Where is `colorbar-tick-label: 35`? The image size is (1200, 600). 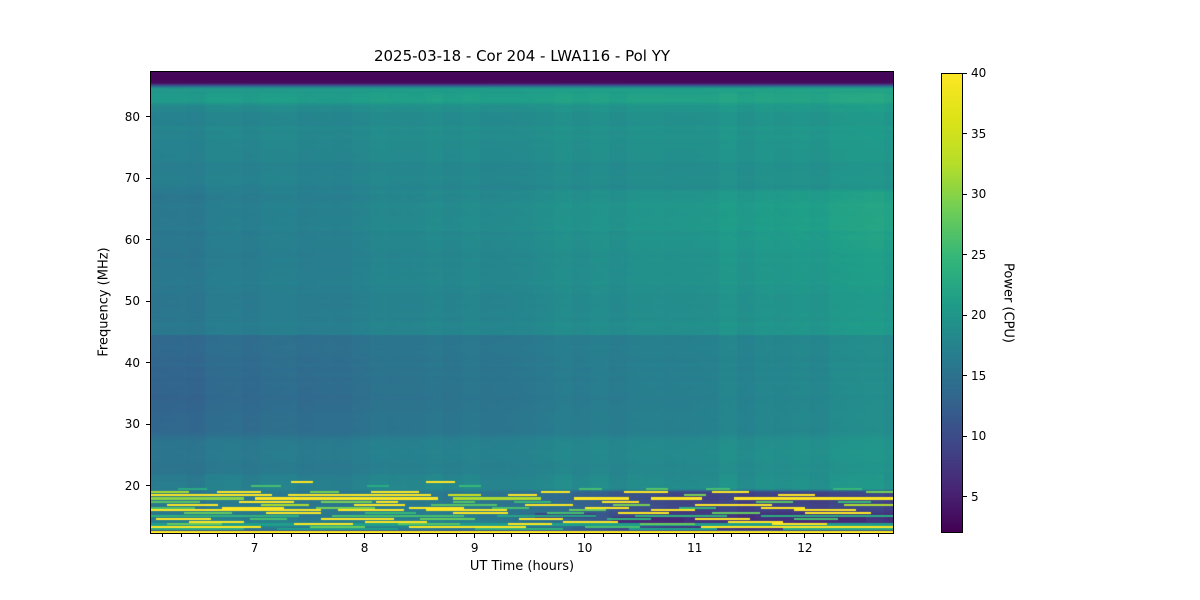
colorbar-tick-label: 35 is located at coordinates (979, 133).